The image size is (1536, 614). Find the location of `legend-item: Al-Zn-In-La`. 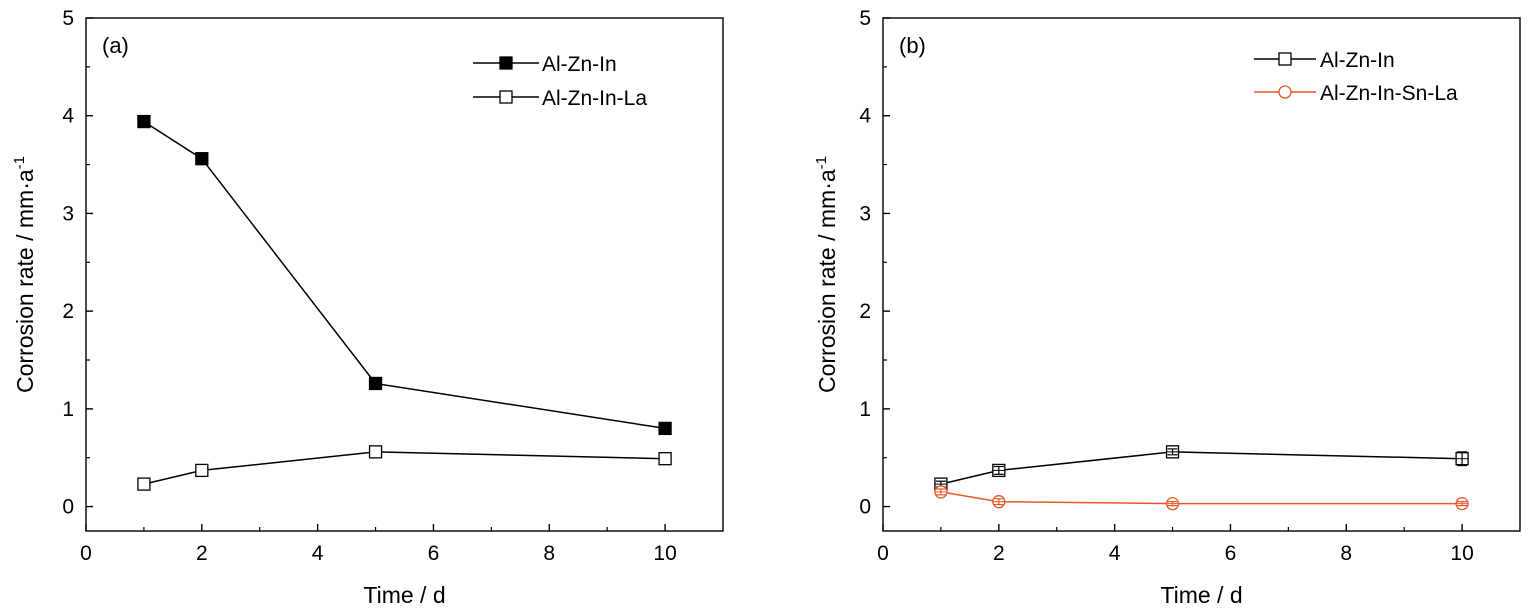

legend-item: Al-Zn-In-La is located at coordinates (560, 98).